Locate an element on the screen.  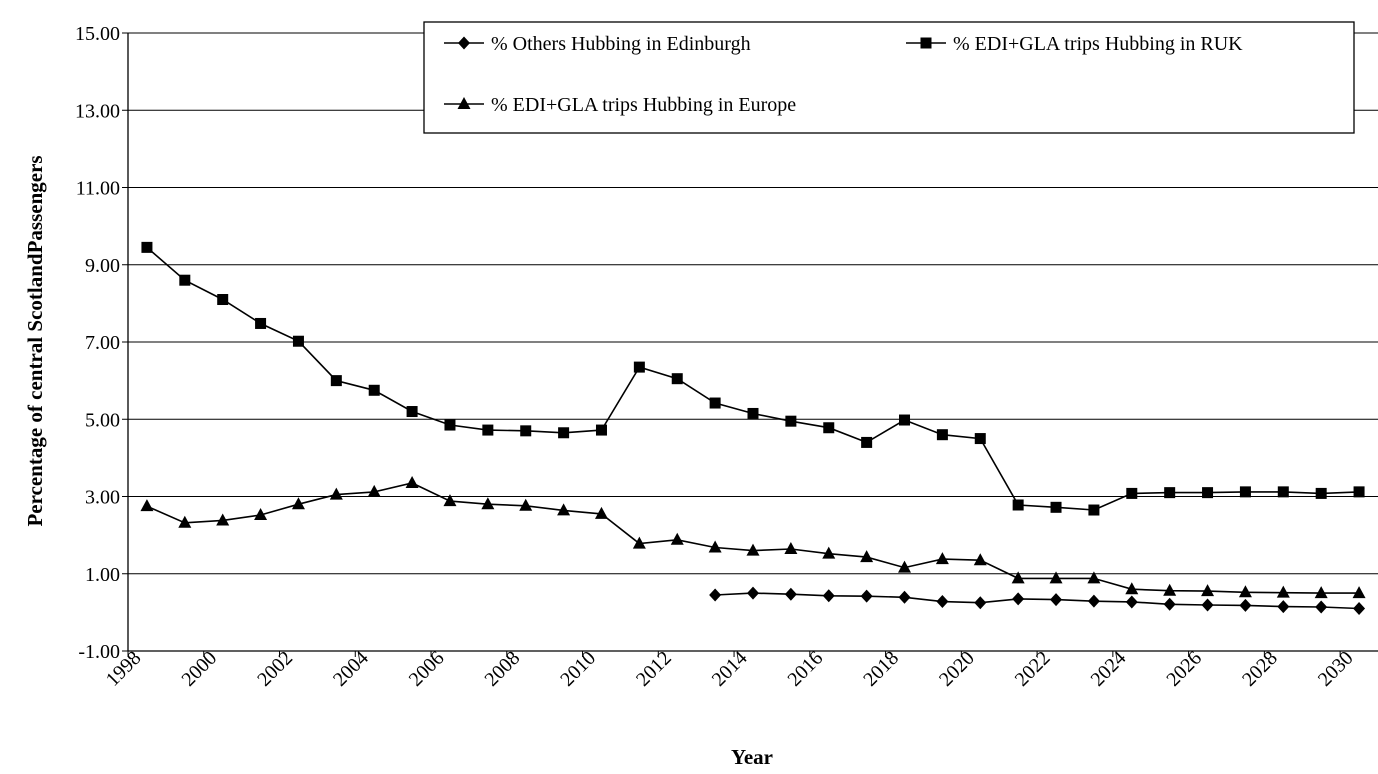
legend-label: % EDI+GLA trips Hubbing in Europe is located at coordinates (643, 105).